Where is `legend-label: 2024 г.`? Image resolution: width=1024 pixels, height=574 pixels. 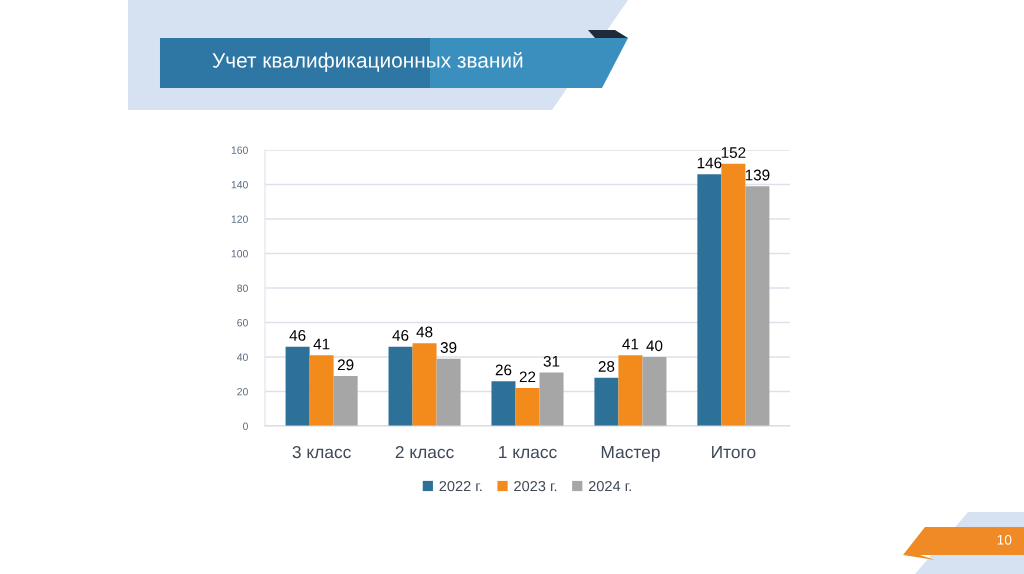 legend-label: 2024 г. is located at coordinates (609, 486).